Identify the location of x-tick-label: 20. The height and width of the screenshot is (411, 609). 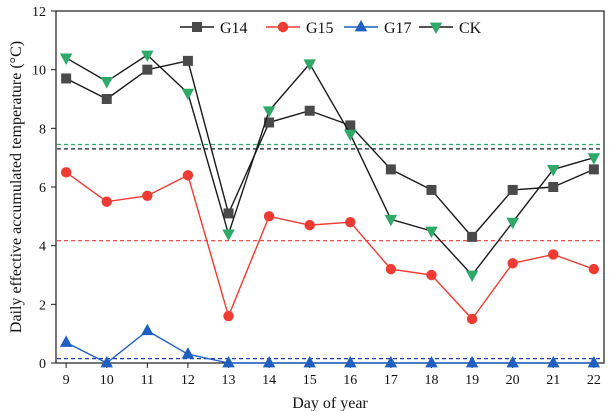
(513, 380).